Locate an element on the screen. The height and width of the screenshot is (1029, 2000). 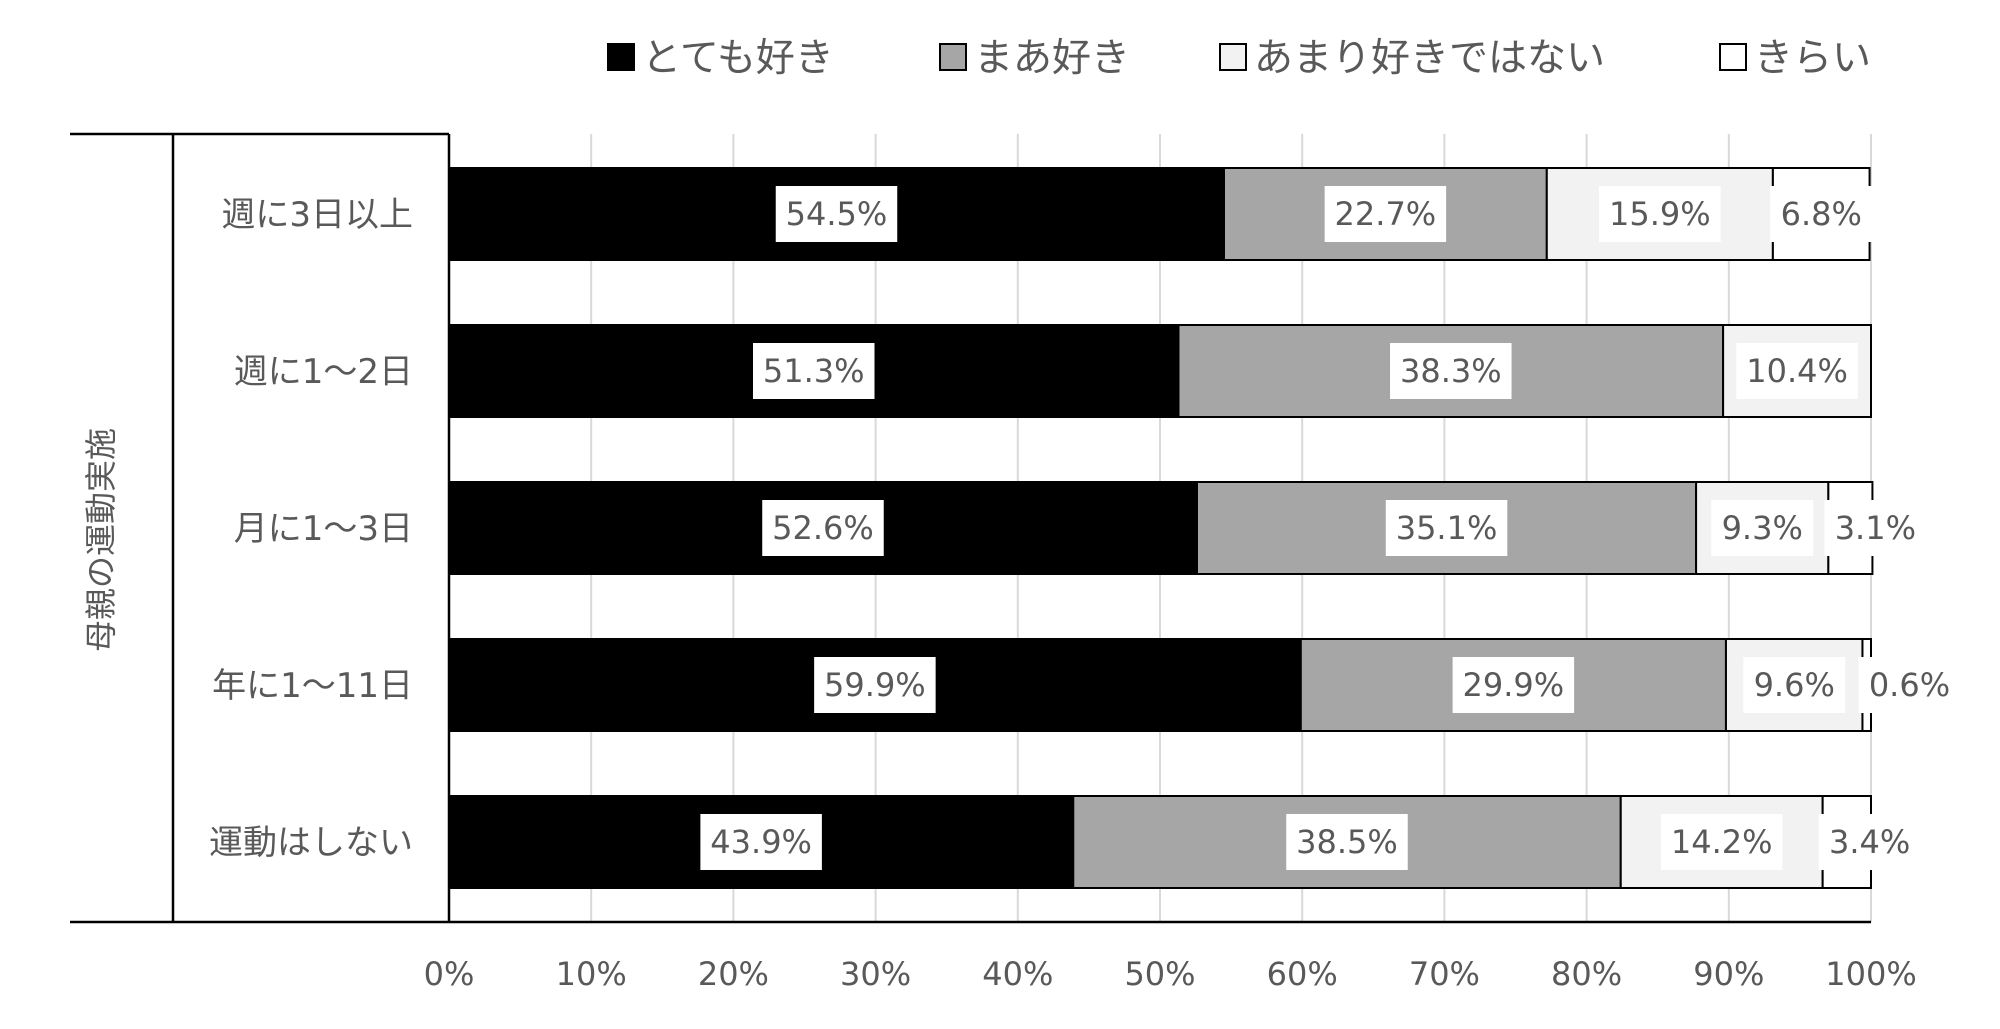
data-label: 35.1% is located at coordinates (1447, 528).